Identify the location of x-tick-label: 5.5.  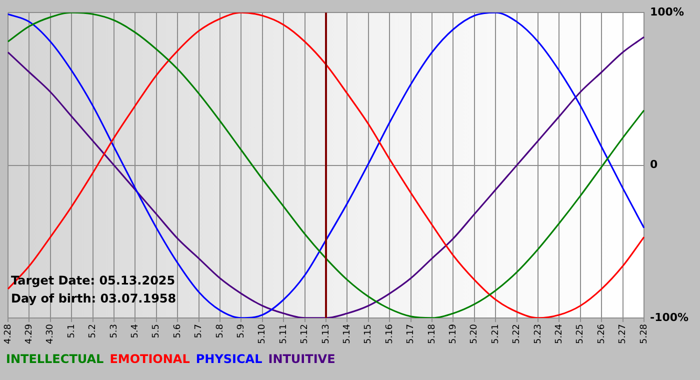
(157, 331).